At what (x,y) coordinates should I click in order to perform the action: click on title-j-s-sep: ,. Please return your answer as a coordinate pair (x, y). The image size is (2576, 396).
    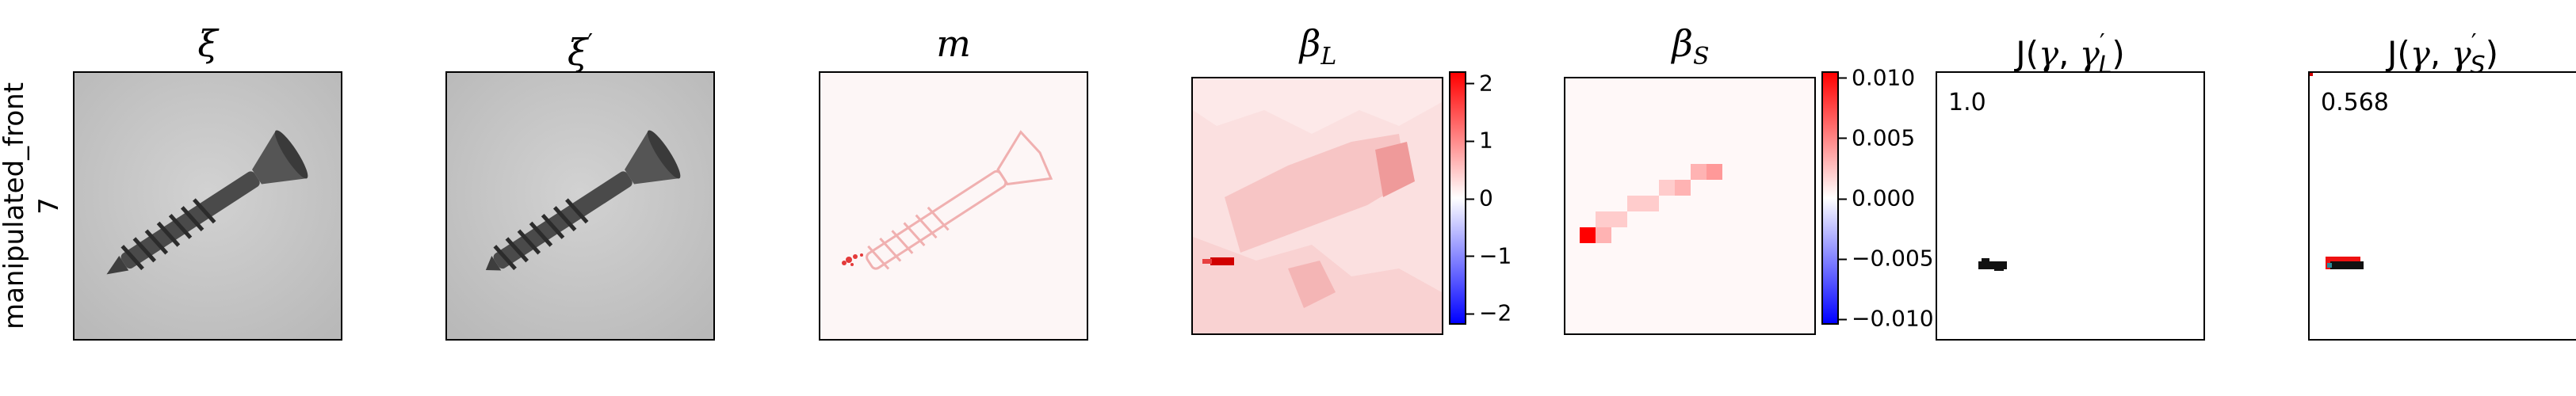
    Looking at the image, I should click on (2440, 54).